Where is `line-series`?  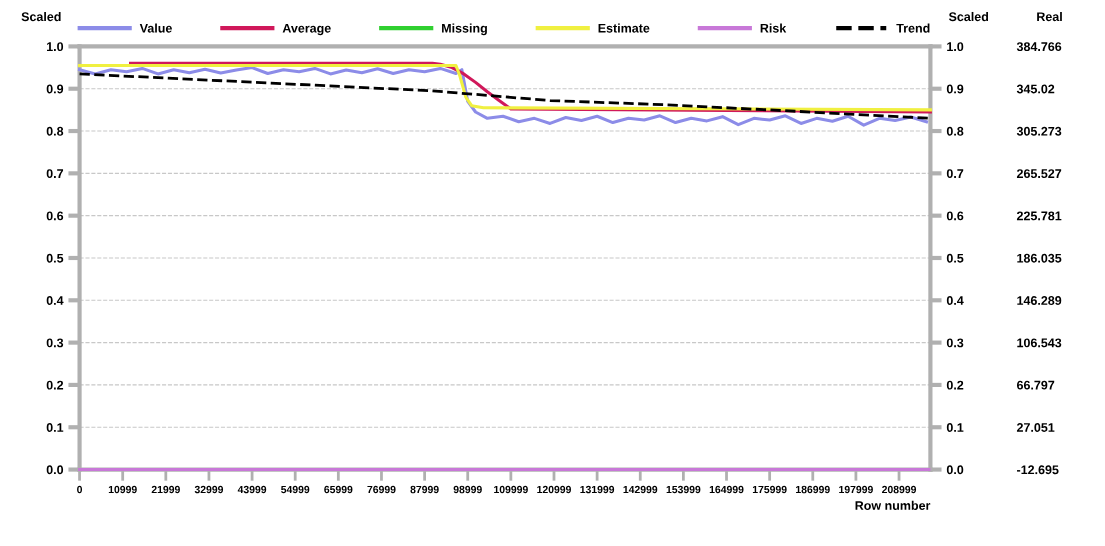 line-series is located at coordinates (503, 96).